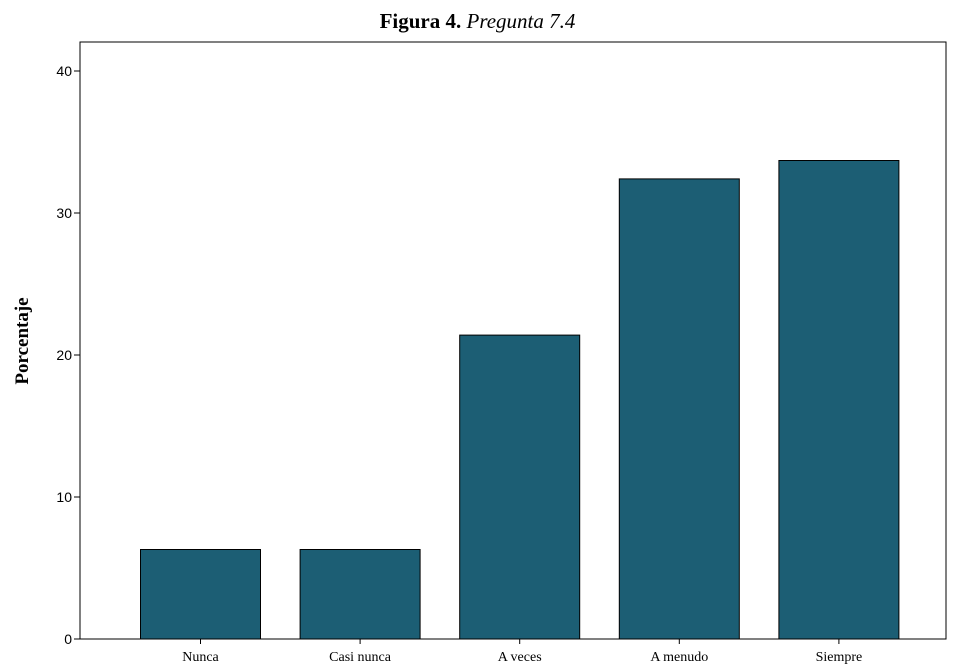  I want to click on chart-title-text: Pregunta 7.4, so click(521, 21).